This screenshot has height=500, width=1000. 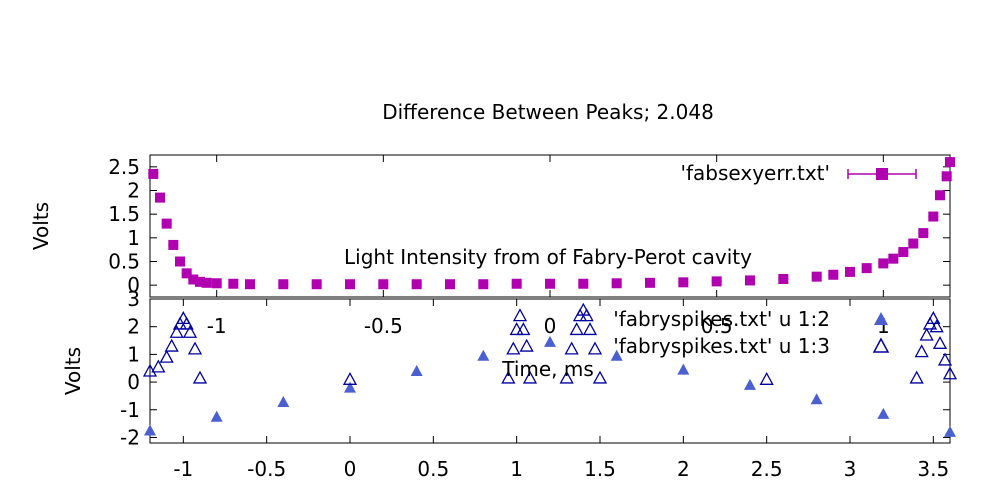 I want to click on top-legend: 'fabsexyerr.txt', so click(x=799, y=173).